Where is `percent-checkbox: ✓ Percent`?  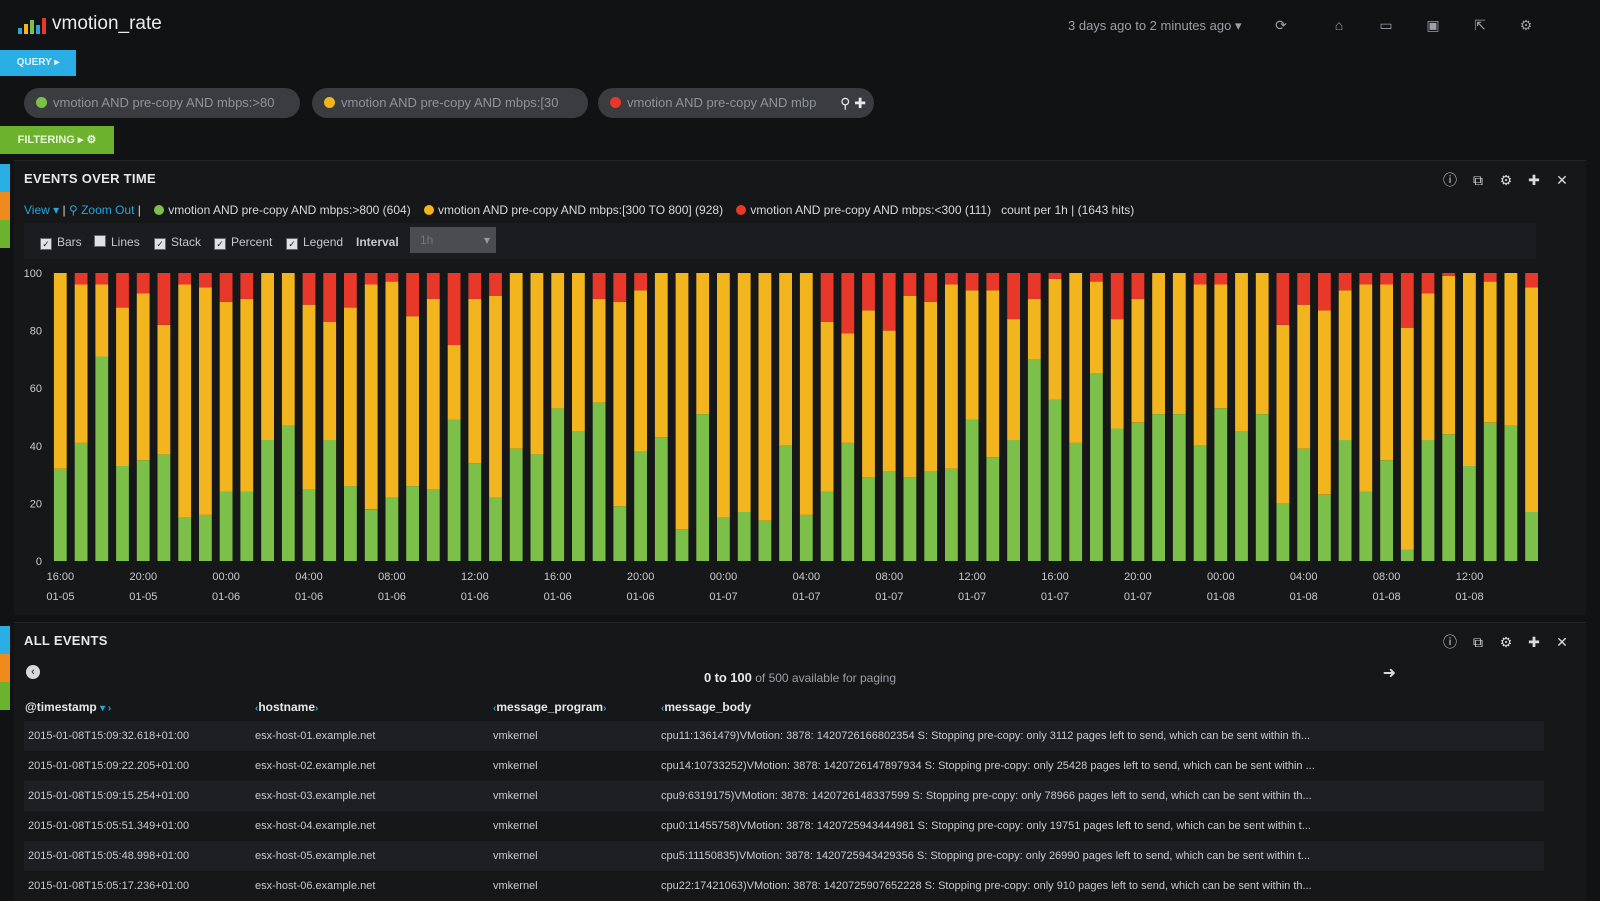 percent-checkbox: ✓ Percent is located at coordinates (243, 242).